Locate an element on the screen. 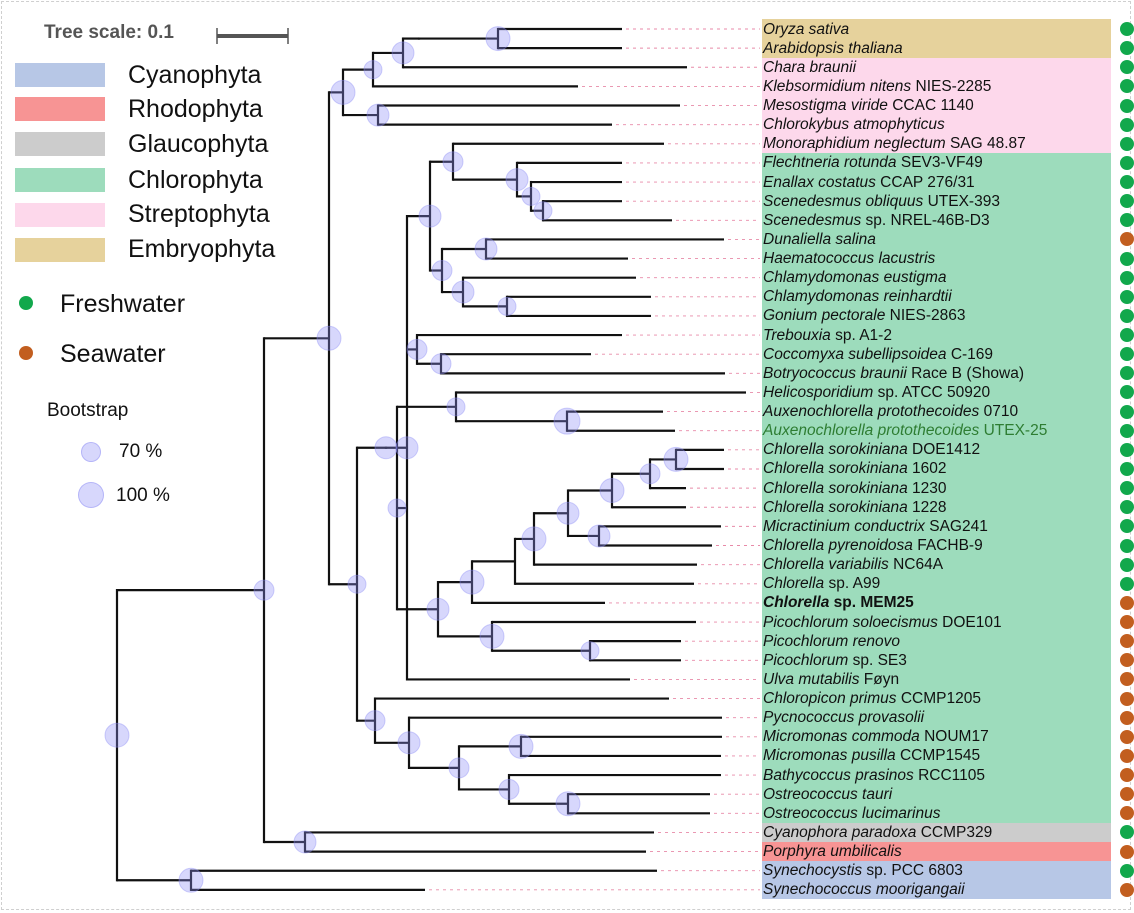 Image resolution: width=1134 pixels, height=913 pixels. taxon-label: Ostreococcus lucimarinus is located at coordinates (851, 813).